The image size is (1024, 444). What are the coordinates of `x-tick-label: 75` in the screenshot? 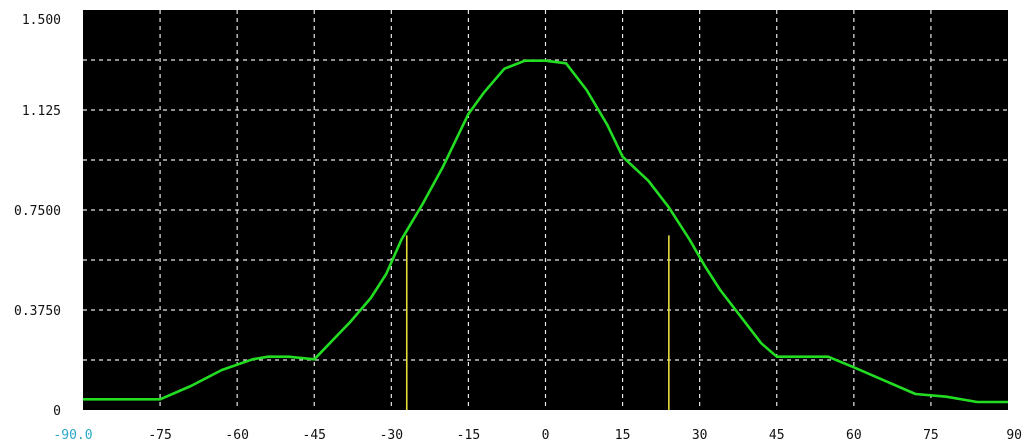 It's located at (931, 435).